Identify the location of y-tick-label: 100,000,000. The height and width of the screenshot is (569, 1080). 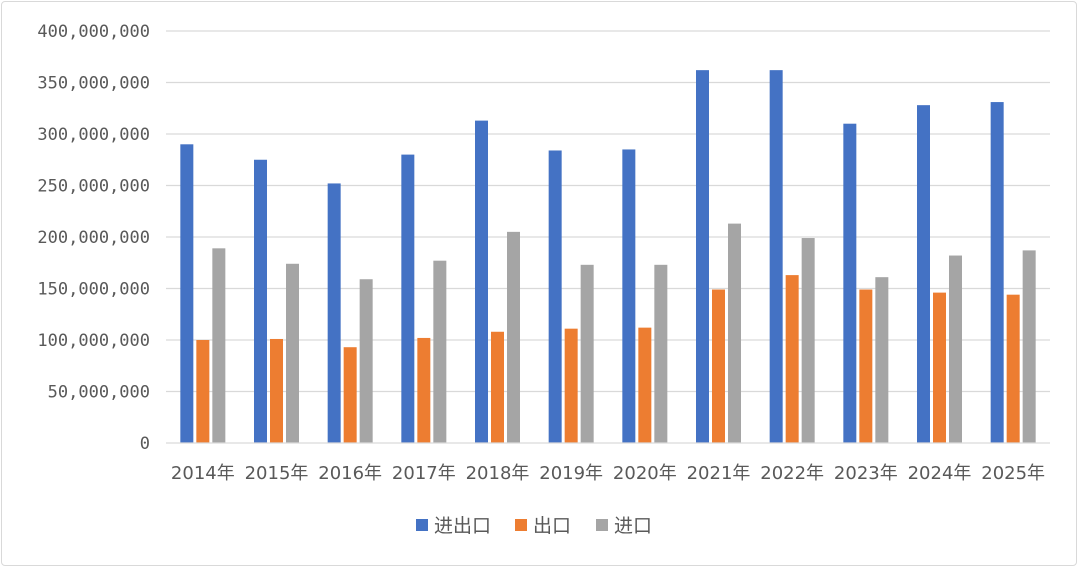
(93, 341).